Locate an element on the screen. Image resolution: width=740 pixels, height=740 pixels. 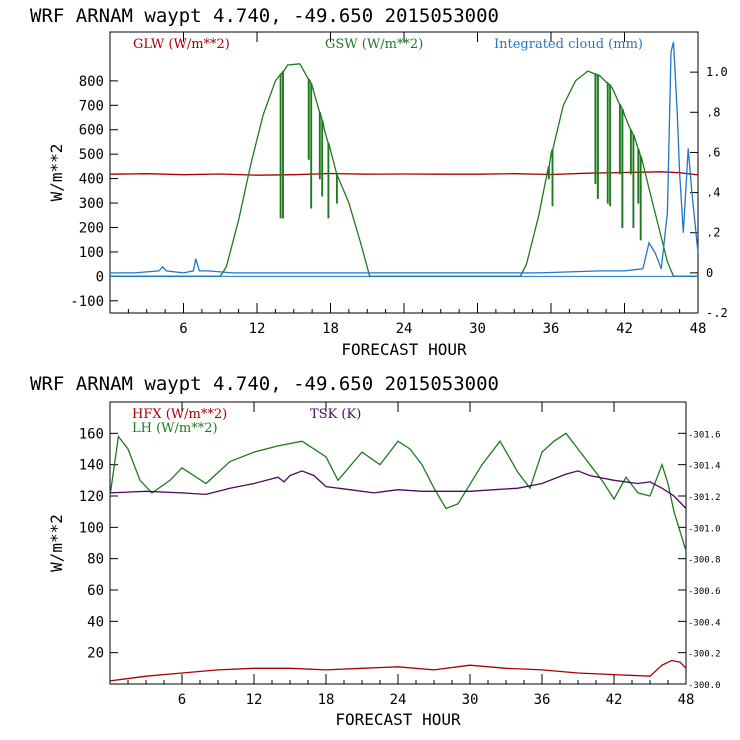
legend-gsw: GSW (W/m**2) is located at coordinates (374, 44).